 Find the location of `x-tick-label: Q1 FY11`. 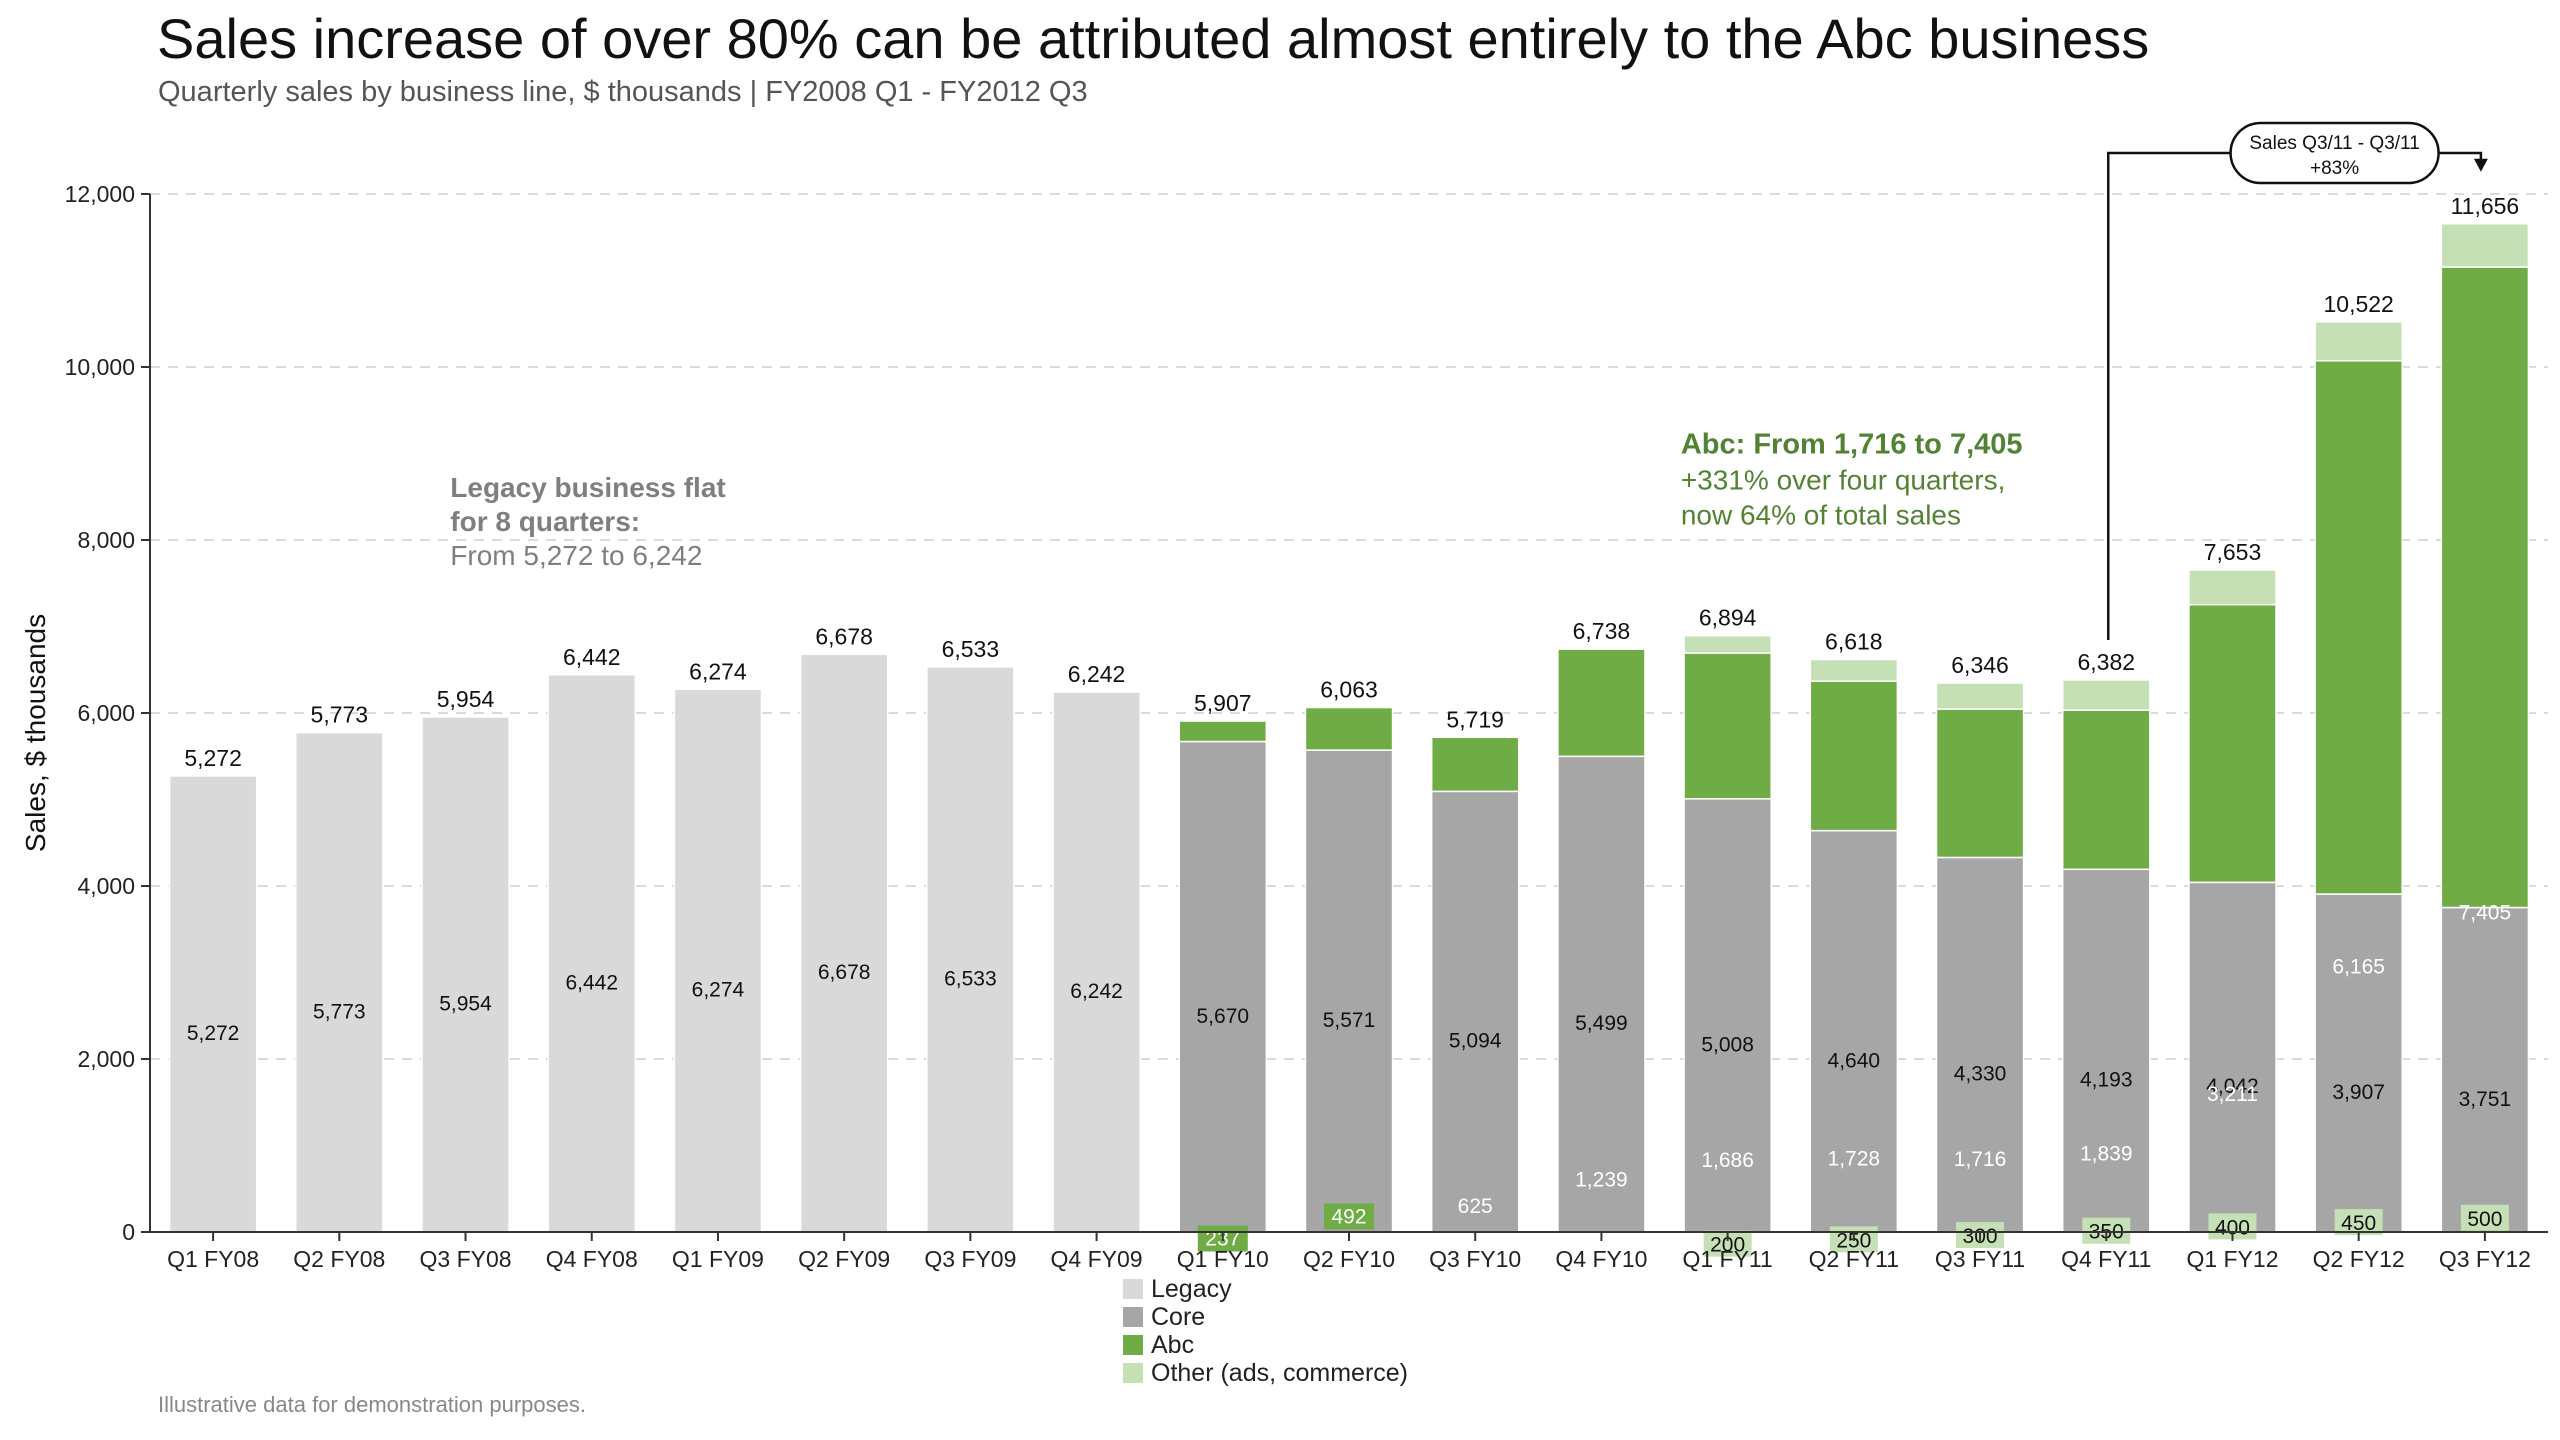

x-tick-label: Q1 FY11 is located at coordinates (1727, 1259).